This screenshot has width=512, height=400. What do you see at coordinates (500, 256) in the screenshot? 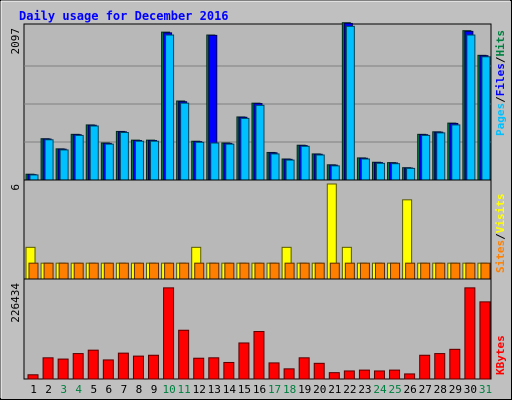
I see `legend-sites: Sites` at bounding box center [500, 256].